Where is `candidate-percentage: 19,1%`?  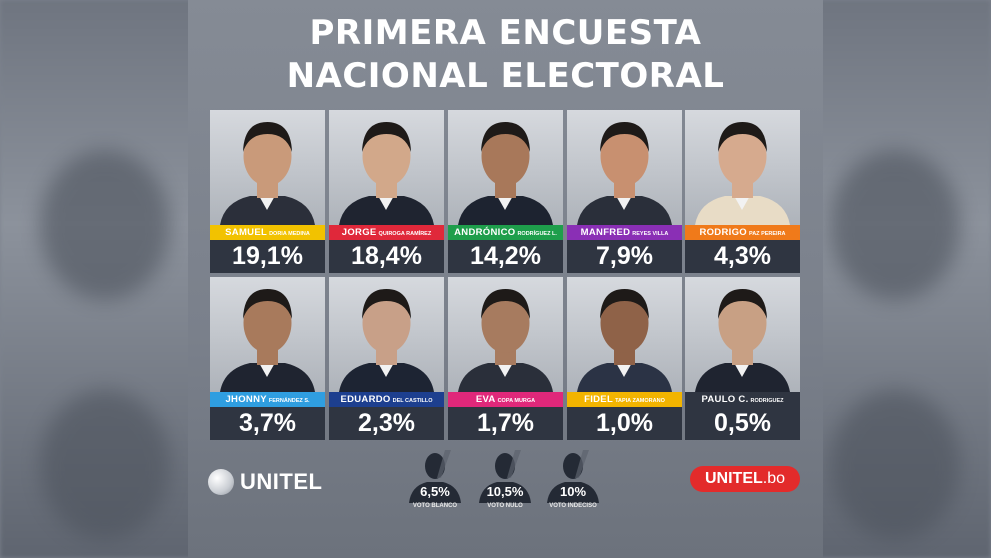
candidate-percentage: 19,1% is located at coordinates (267, 256).